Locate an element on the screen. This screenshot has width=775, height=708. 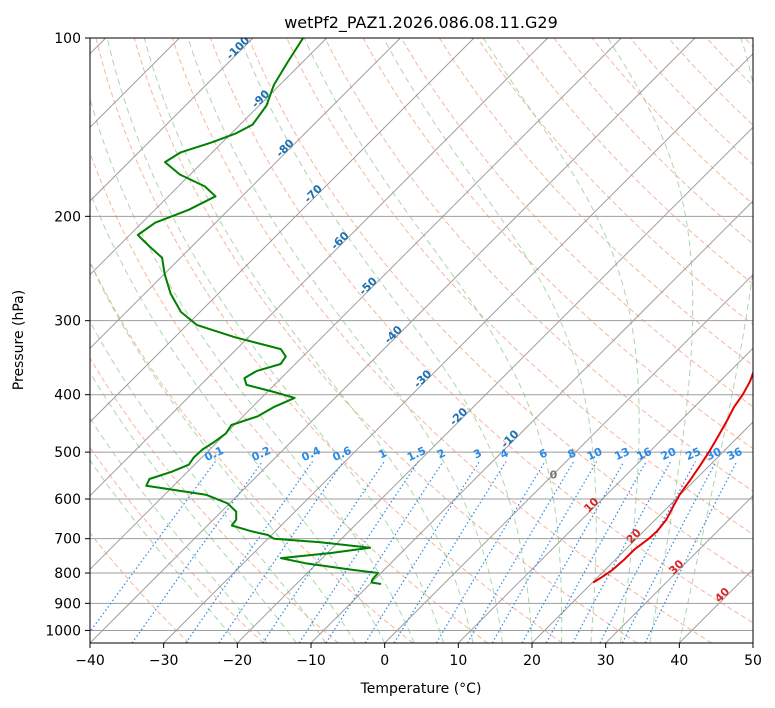
y-tick-label: 1000 is located at coordinates (63, 631).